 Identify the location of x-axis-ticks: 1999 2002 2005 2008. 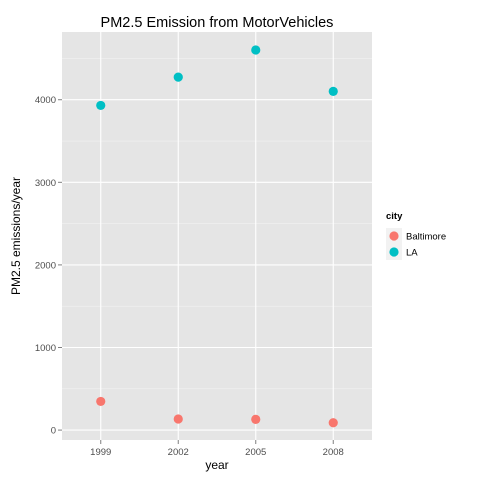
(217, 449).